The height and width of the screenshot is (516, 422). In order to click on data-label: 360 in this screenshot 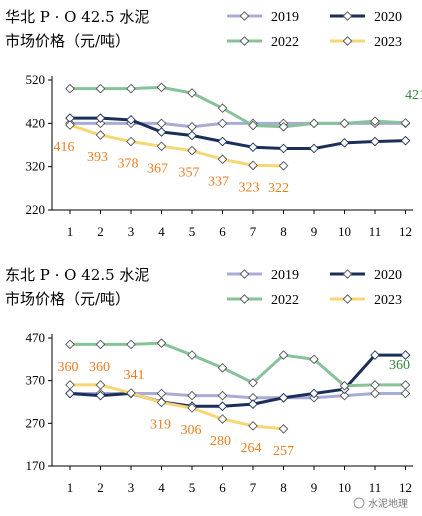, I will do `click(99, 367)`.